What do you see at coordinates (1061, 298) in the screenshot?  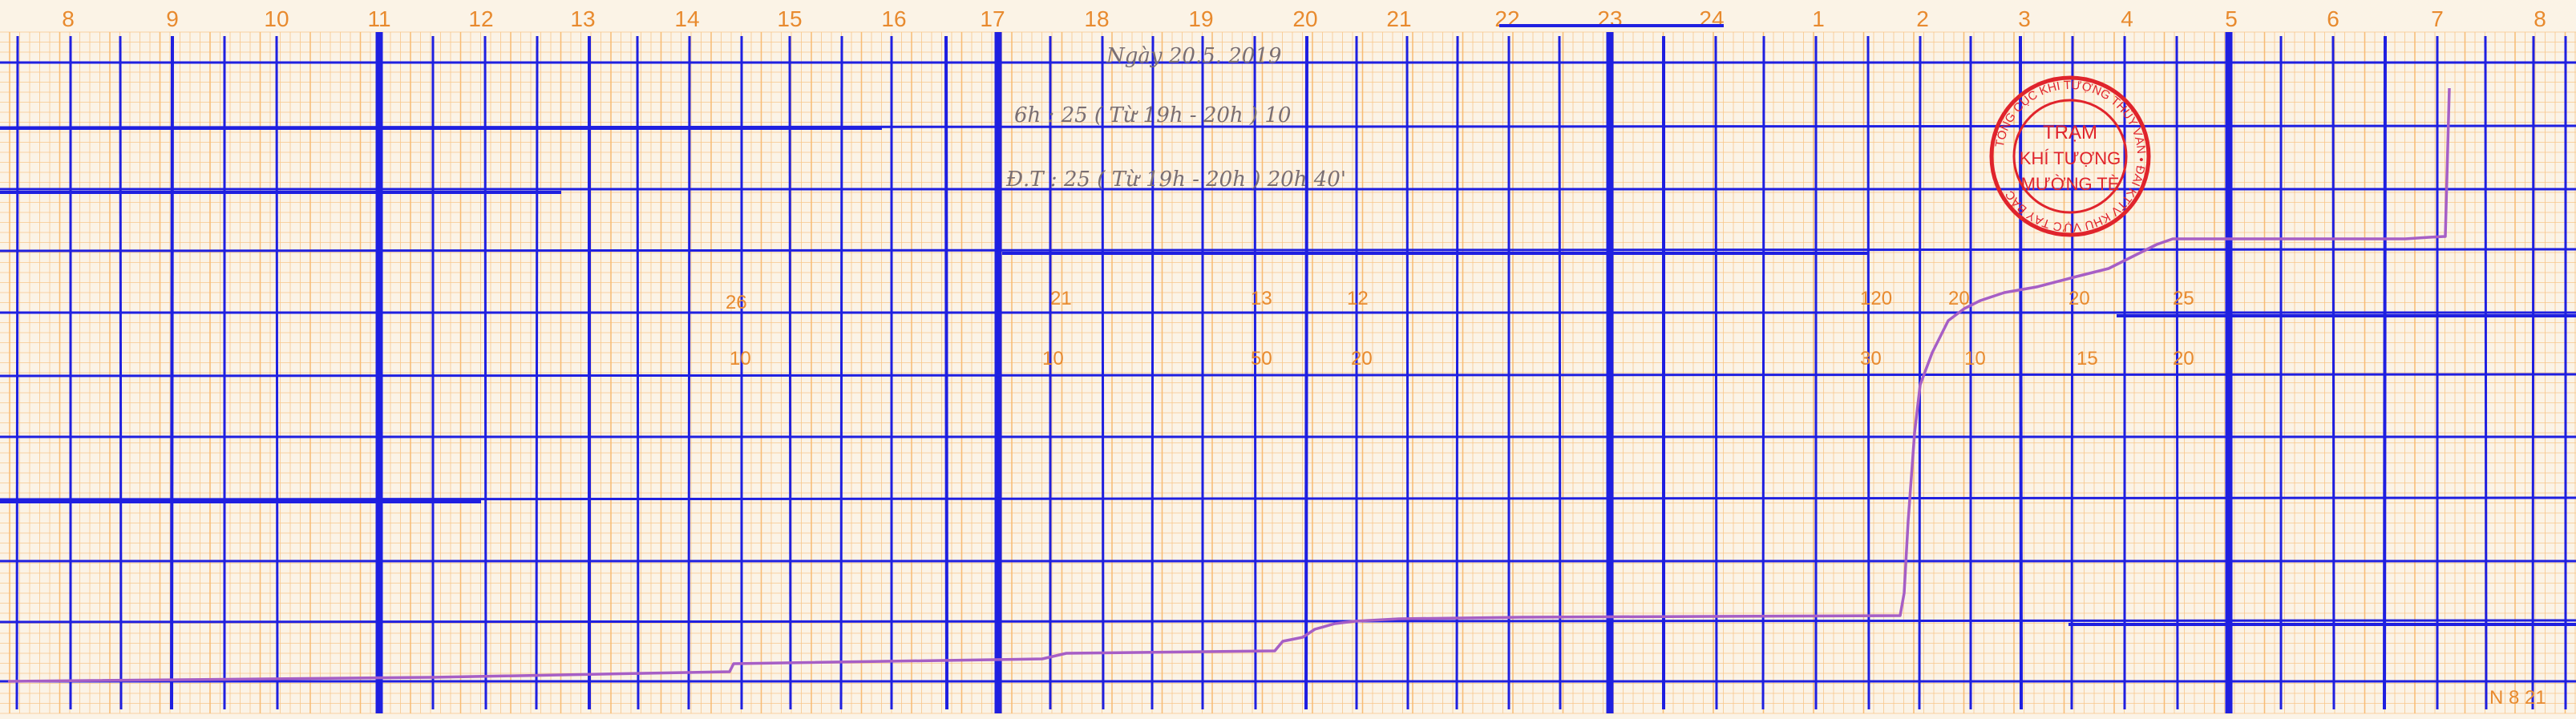 I see `grid-number: 21` at bounding box center [1061, 298].